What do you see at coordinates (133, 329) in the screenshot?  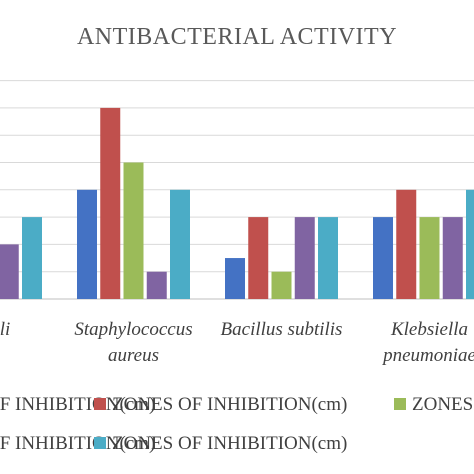 I see `category-label: Staphylococcus` at bounding box center [133, 329].